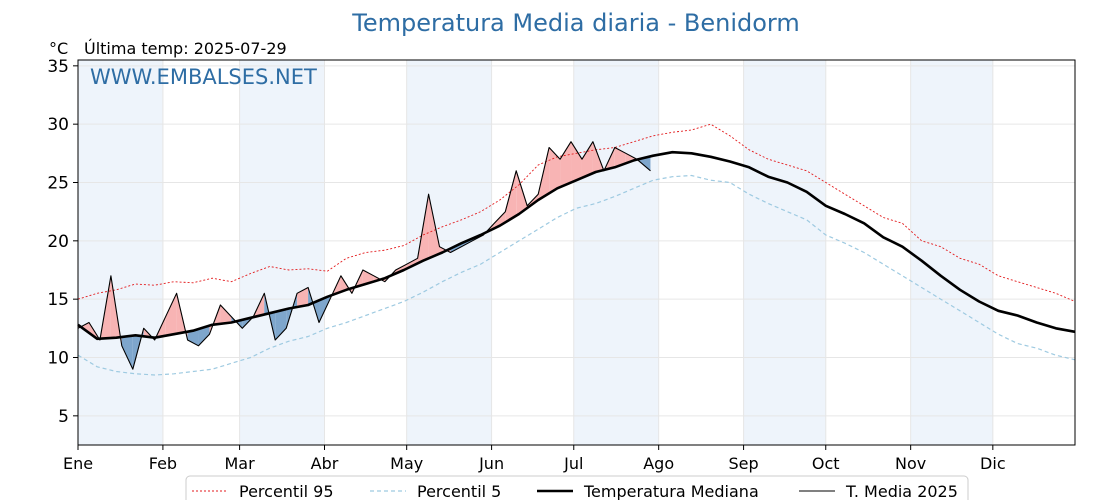 This screenshot has width=1120, height=500. Describe the element at coordinates (534, 459) in the screenshot. I see `x-axis: Ene Feb Mar Abr May Jun Jul Ago Sep Oct Nov Dic` at that location.